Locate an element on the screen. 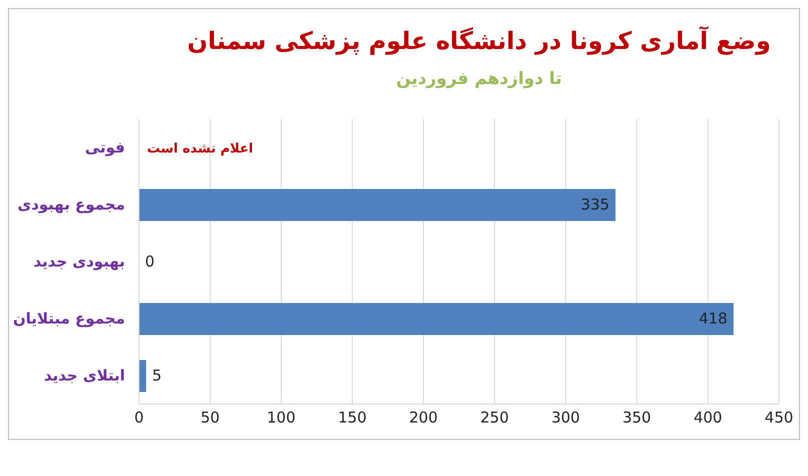 The height and width of the screenshot is (476, 808). chart-subtitle: تا دوازدهم فروردین is located at coordinates (479, 79).